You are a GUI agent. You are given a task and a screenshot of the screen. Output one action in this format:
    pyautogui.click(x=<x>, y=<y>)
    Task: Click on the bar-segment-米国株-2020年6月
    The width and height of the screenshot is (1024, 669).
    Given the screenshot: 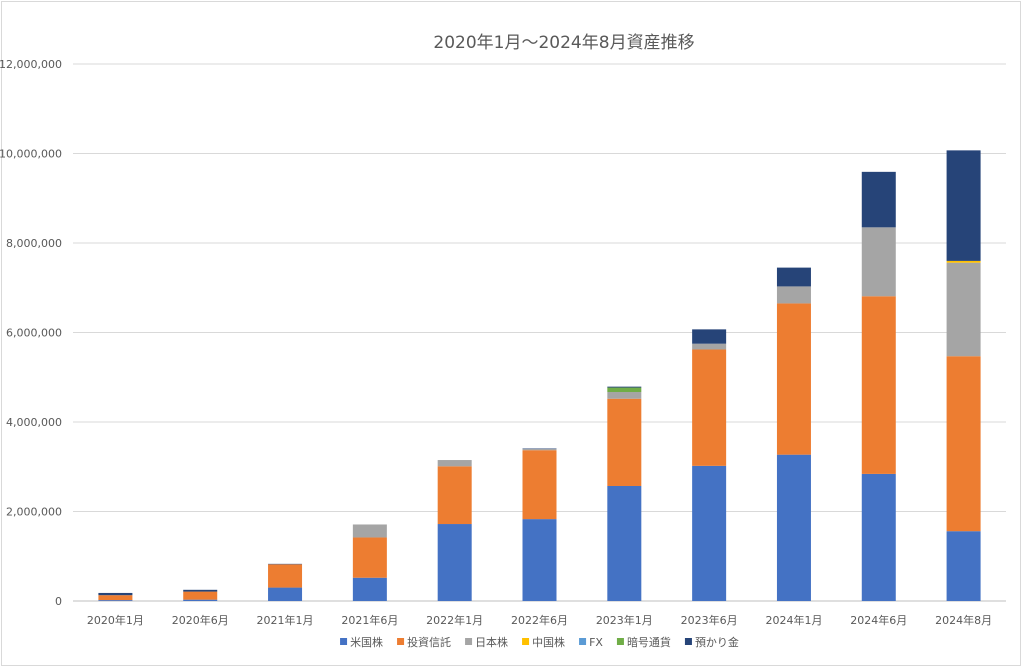 What is the action you would take?
    pyautogui.click(x=200, y=600)
    